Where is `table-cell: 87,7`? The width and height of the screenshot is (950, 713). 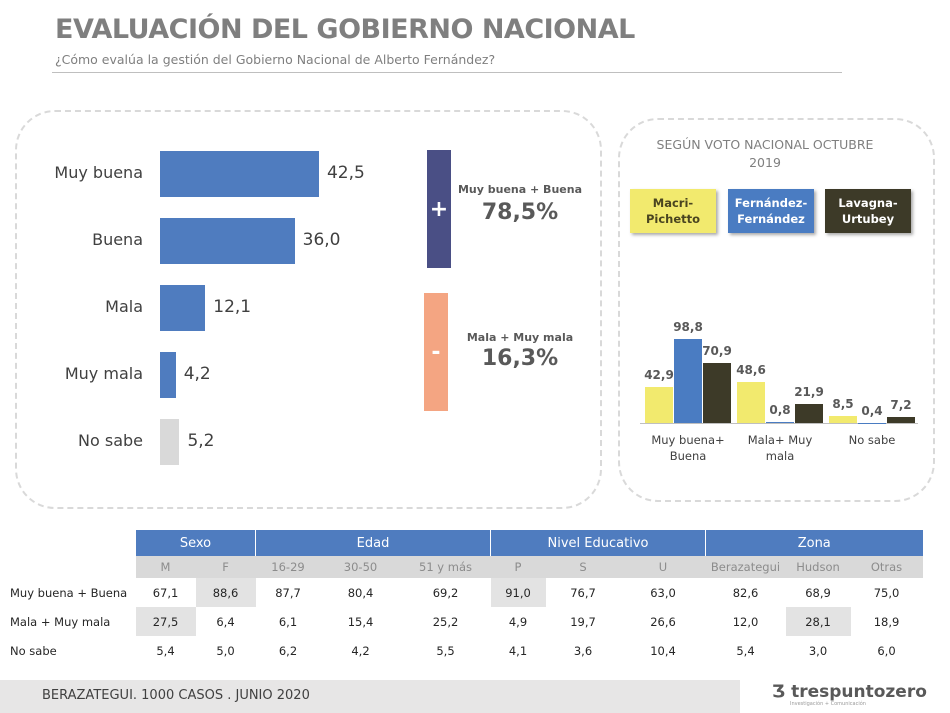 table-cell: 87,7 is located at coordinates (288, 592).